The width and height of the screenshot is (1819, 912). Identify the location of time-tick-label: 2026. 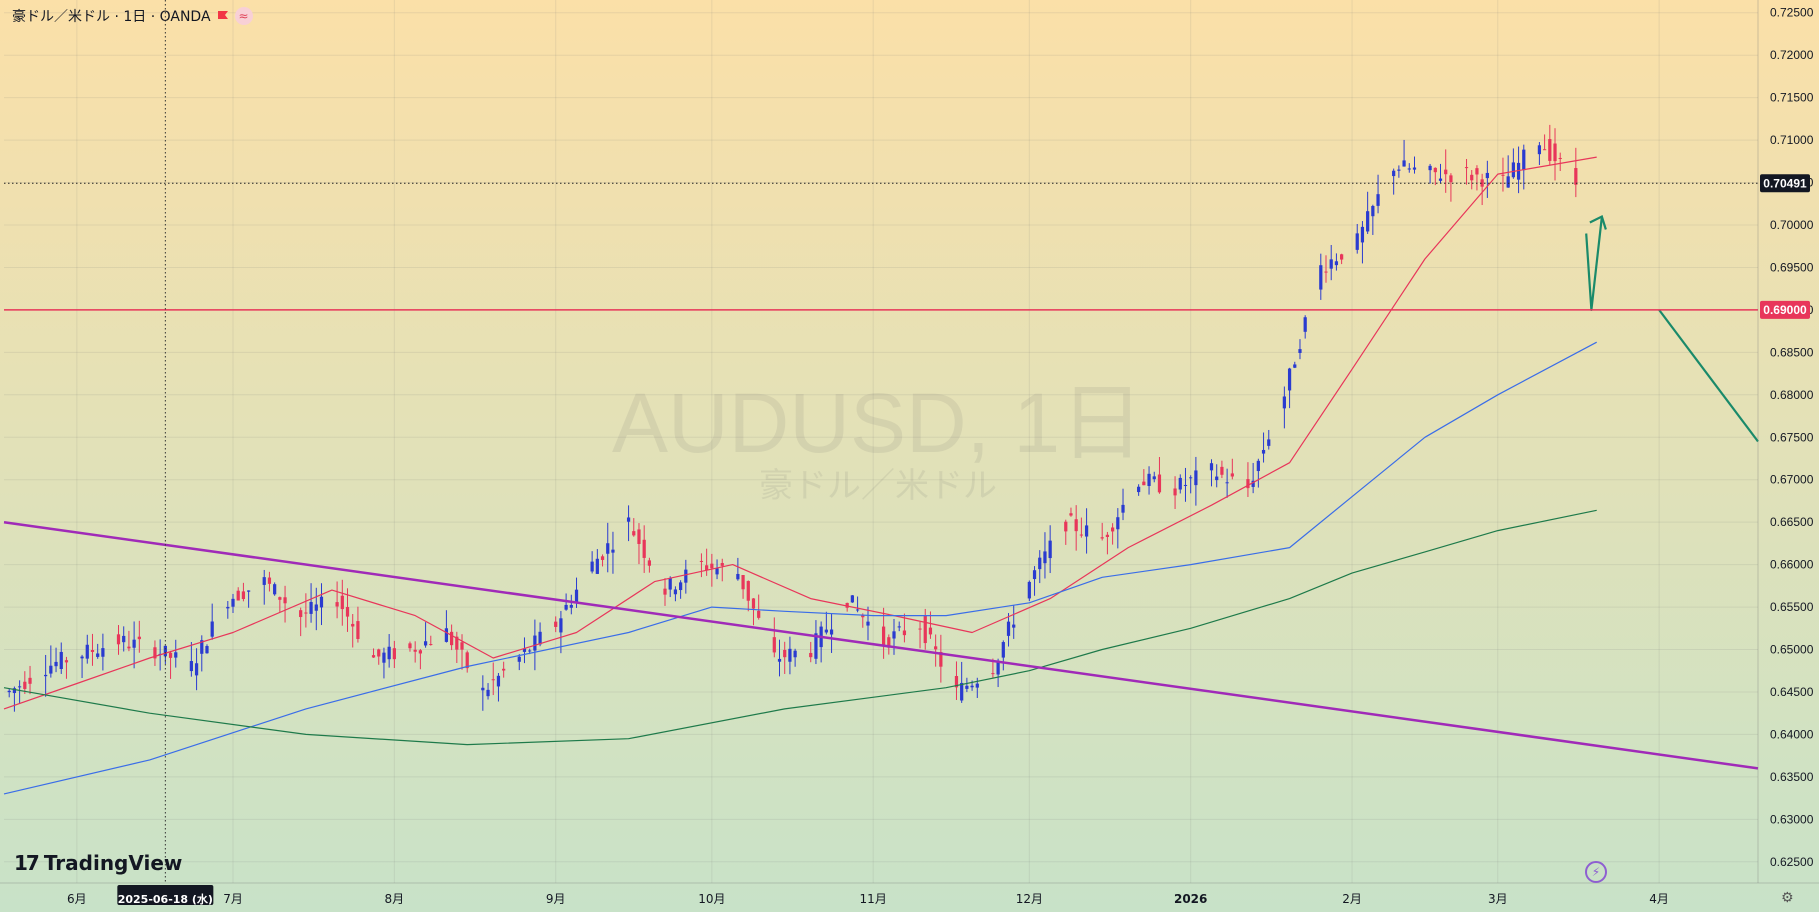
(1190, 899).